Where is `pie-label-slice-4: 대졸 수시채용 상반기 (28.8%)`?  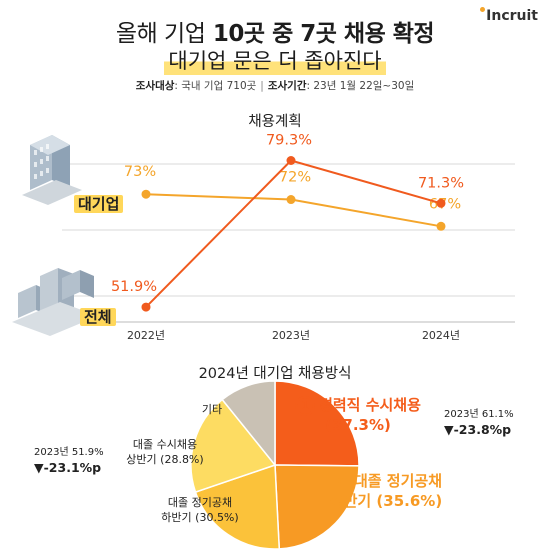 pie-label-slice-4: 대졸 수시채용 상반기 (28.8%) is located at coordinates (165, 452).